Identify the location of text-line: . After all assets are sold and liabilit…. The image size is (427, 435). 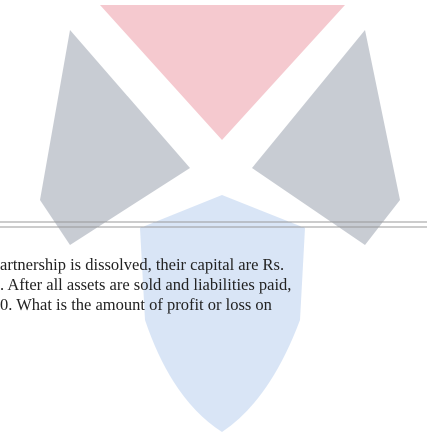
(146, 284).